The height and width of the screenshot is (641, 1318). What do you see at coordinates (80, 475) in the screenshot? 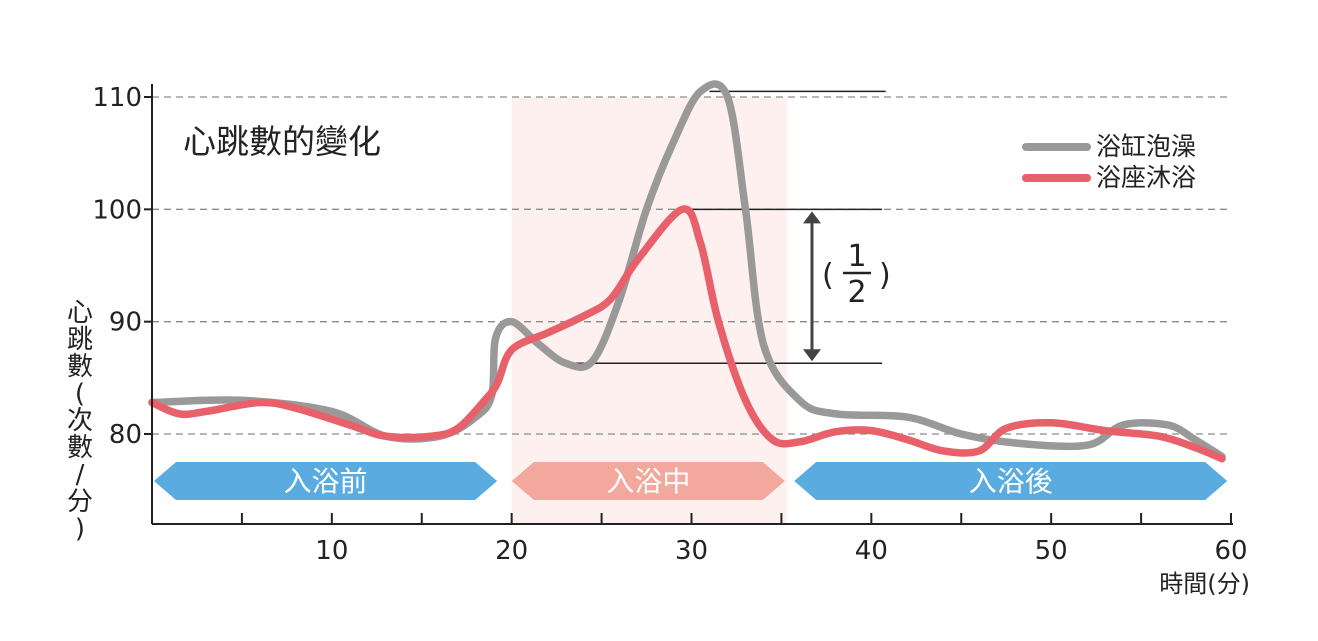
I see `y-axis-label-char: /` at bounding box center [80, 475].